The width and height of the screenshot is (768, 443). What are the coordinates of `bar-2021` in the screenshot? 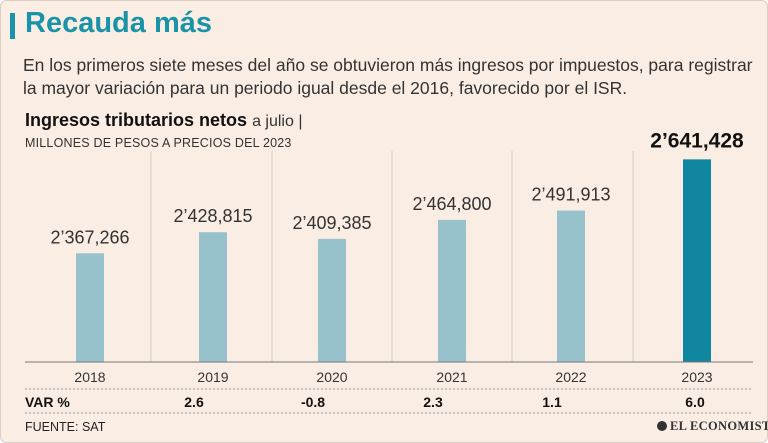 It's located at (452, 290).